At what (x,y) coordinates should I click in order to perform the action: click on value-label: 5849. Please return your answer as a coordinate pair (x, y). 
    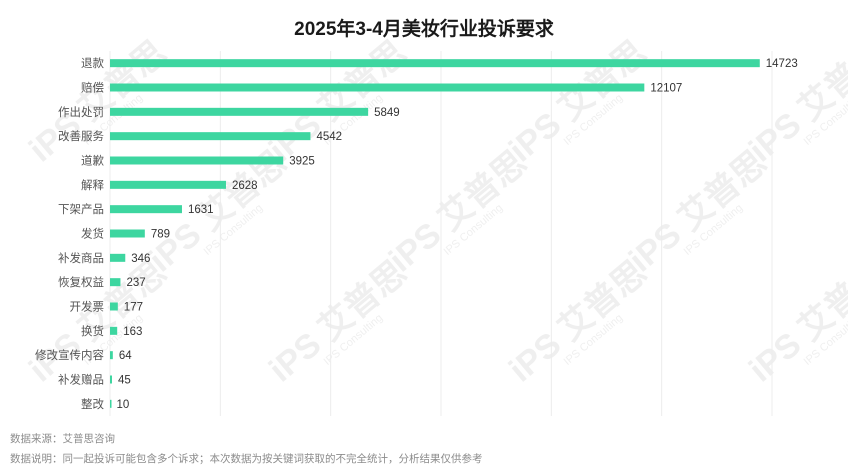
    Looking at the image, I should click on (387, 113).